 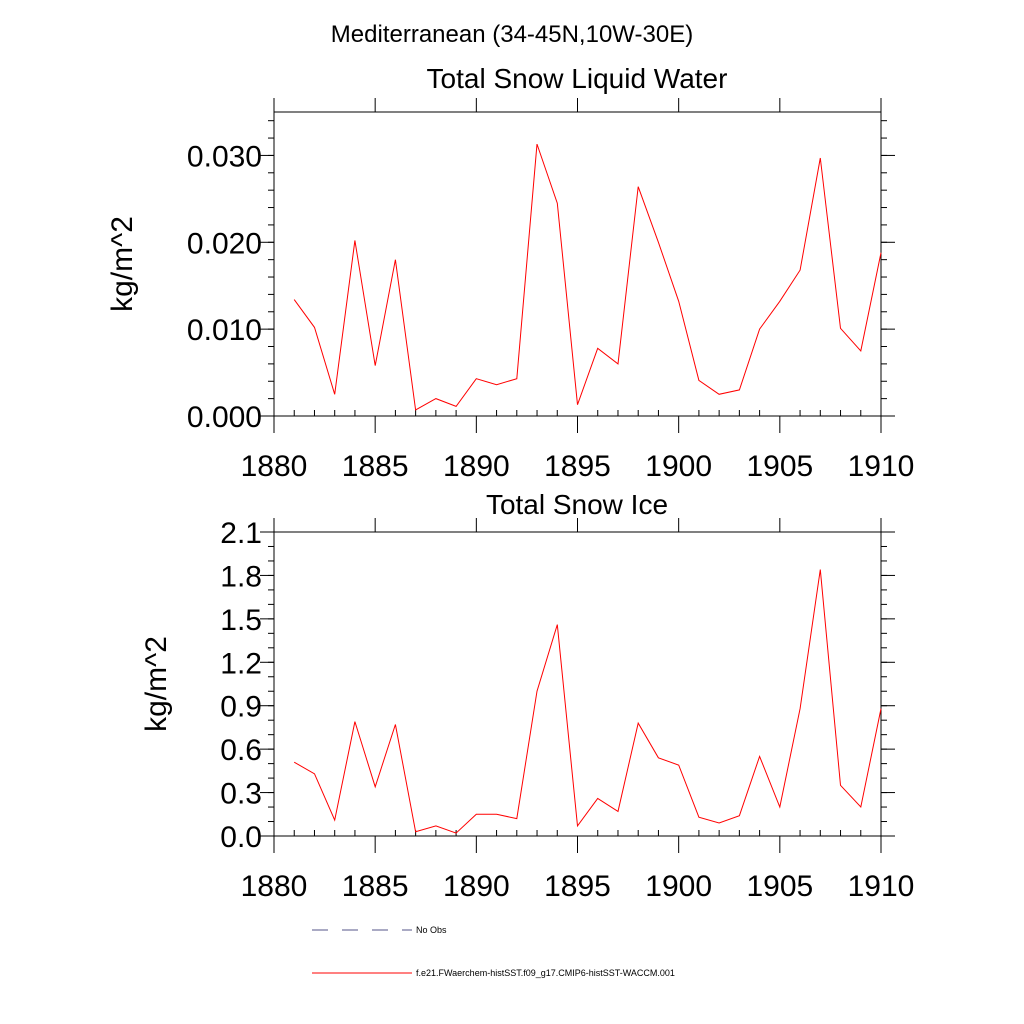 What do you see at coordinates (577, 504) in the screenshot?
I see `chart-title: Total Snow Ice` at bounding box center [577, 504].